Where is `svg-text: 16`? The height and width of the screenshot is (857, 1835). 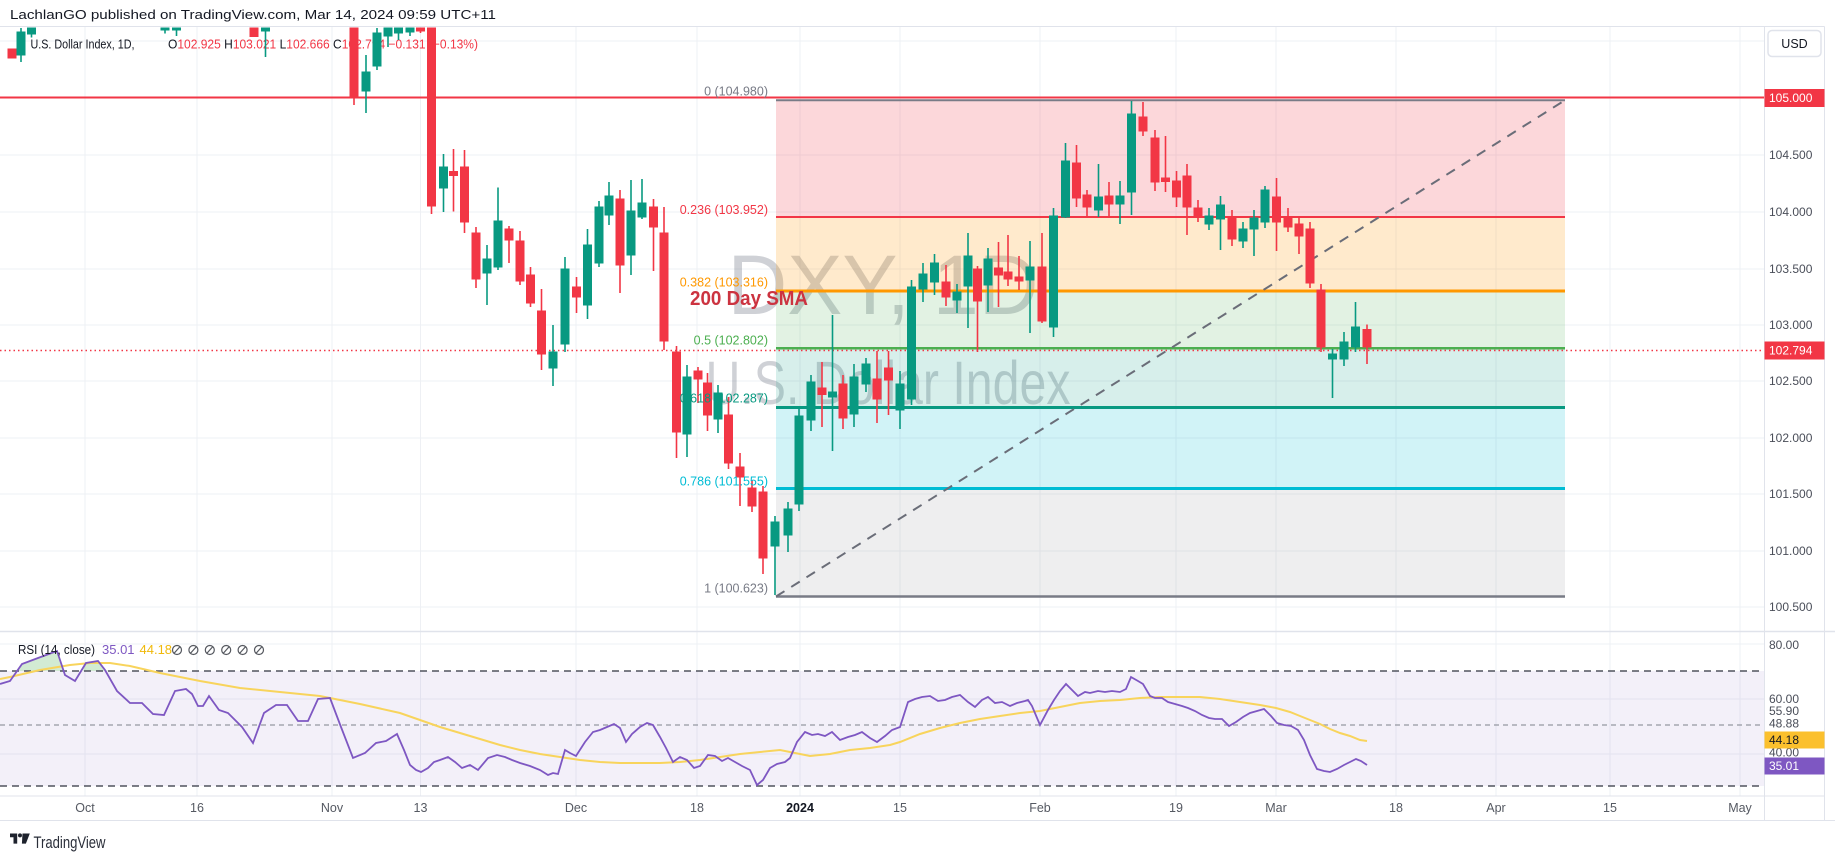
svg-text: 16 is located at coordinates (197, 808).